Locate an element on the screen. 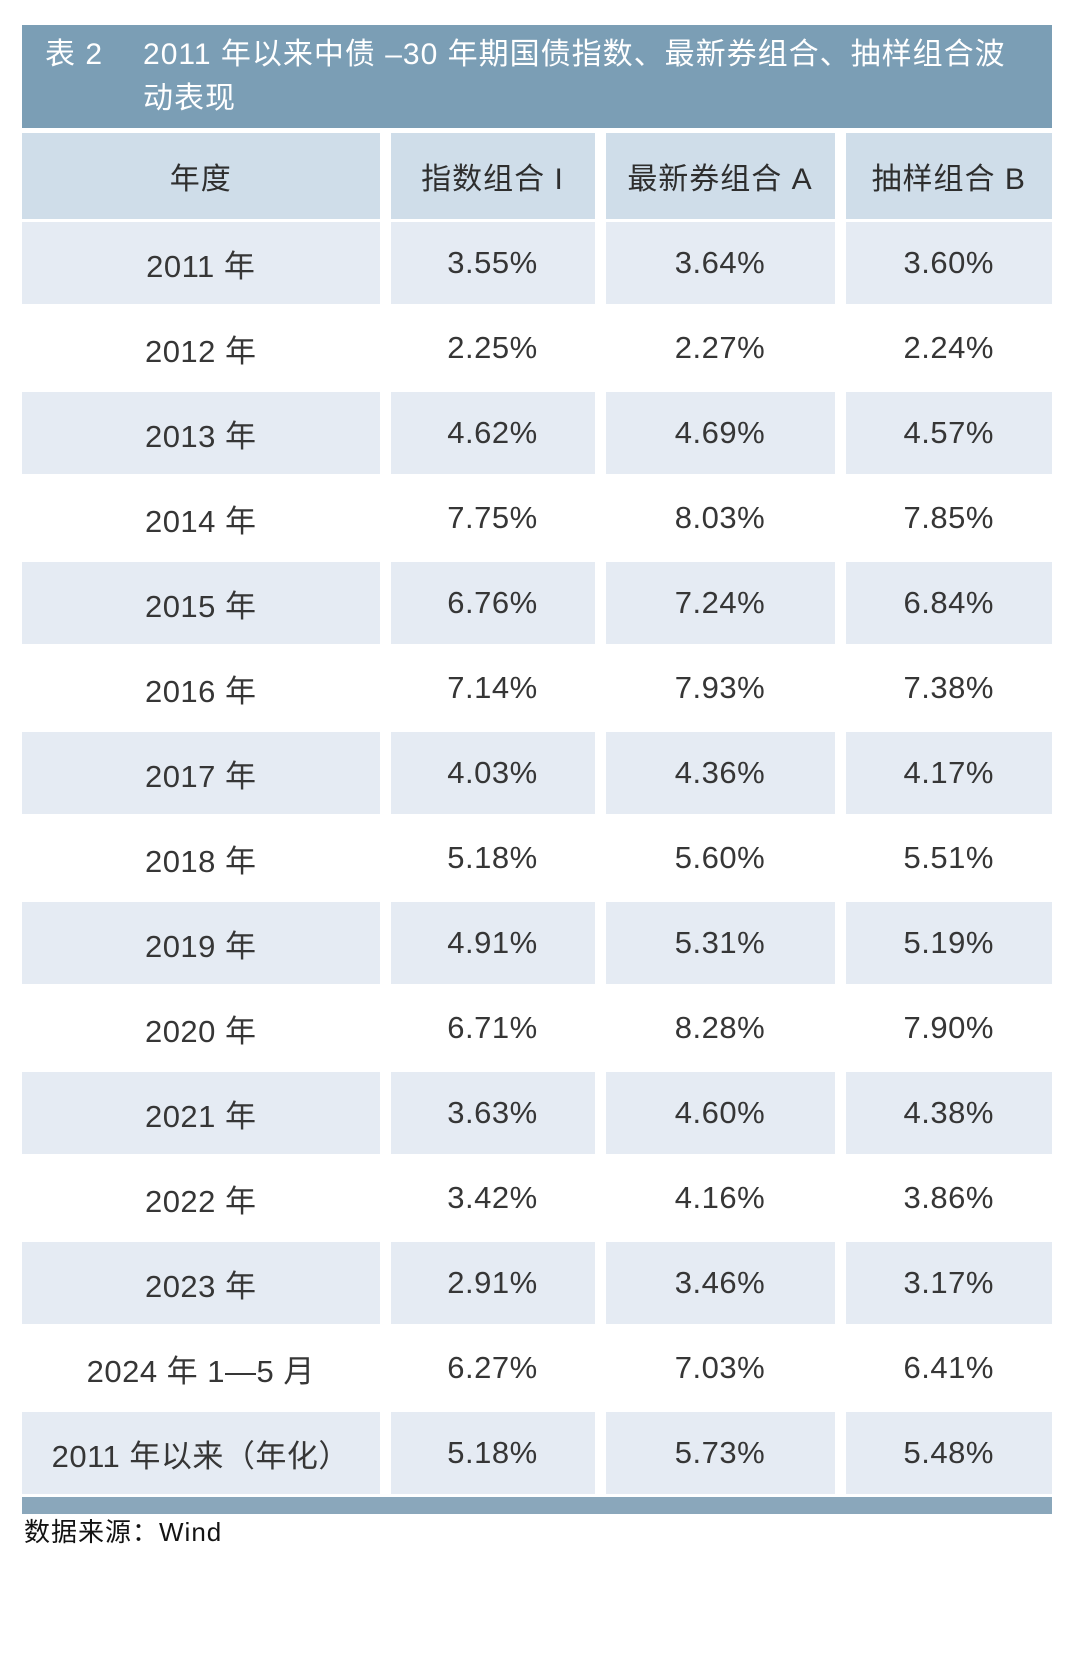 This screenshot has height=1655, width=1071. row-value: 3.42% is located at coordinates (489, 1197).